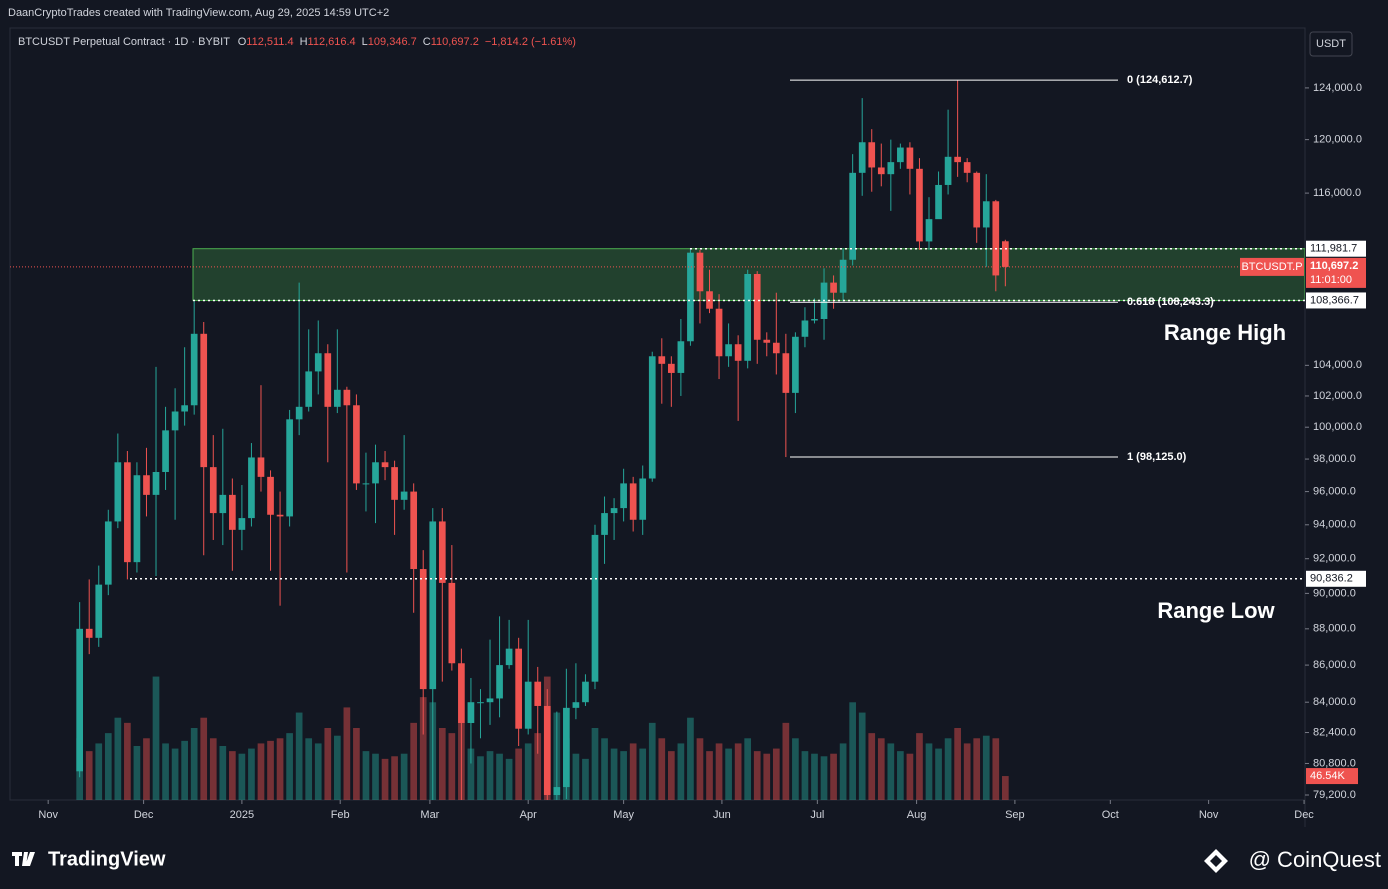 The height and width of the screenshot is (889, 1388). What do you see at coordinates (1304, 815) in the screenshot?
I see `x-tick-label: Dec` at bounding box center [1304, 815].